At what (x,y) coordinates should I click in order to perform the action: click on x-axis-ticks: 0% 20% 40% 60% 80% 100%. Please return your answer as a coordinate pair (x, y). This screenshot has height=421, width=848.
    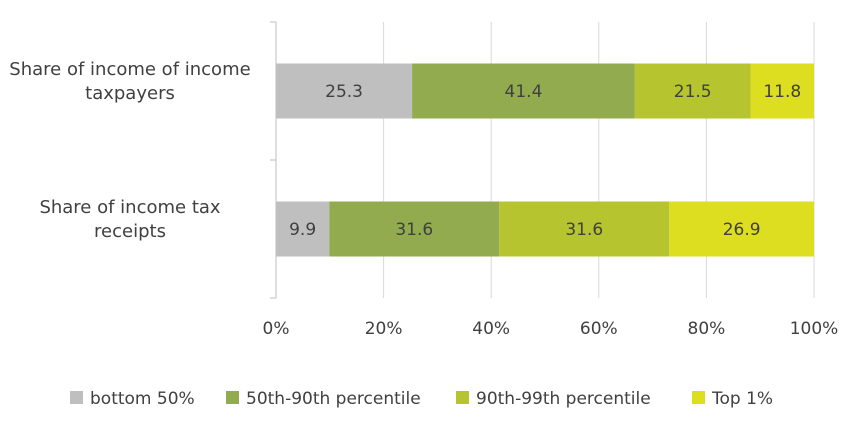
    Looking at the image, I should click on (551, 329).